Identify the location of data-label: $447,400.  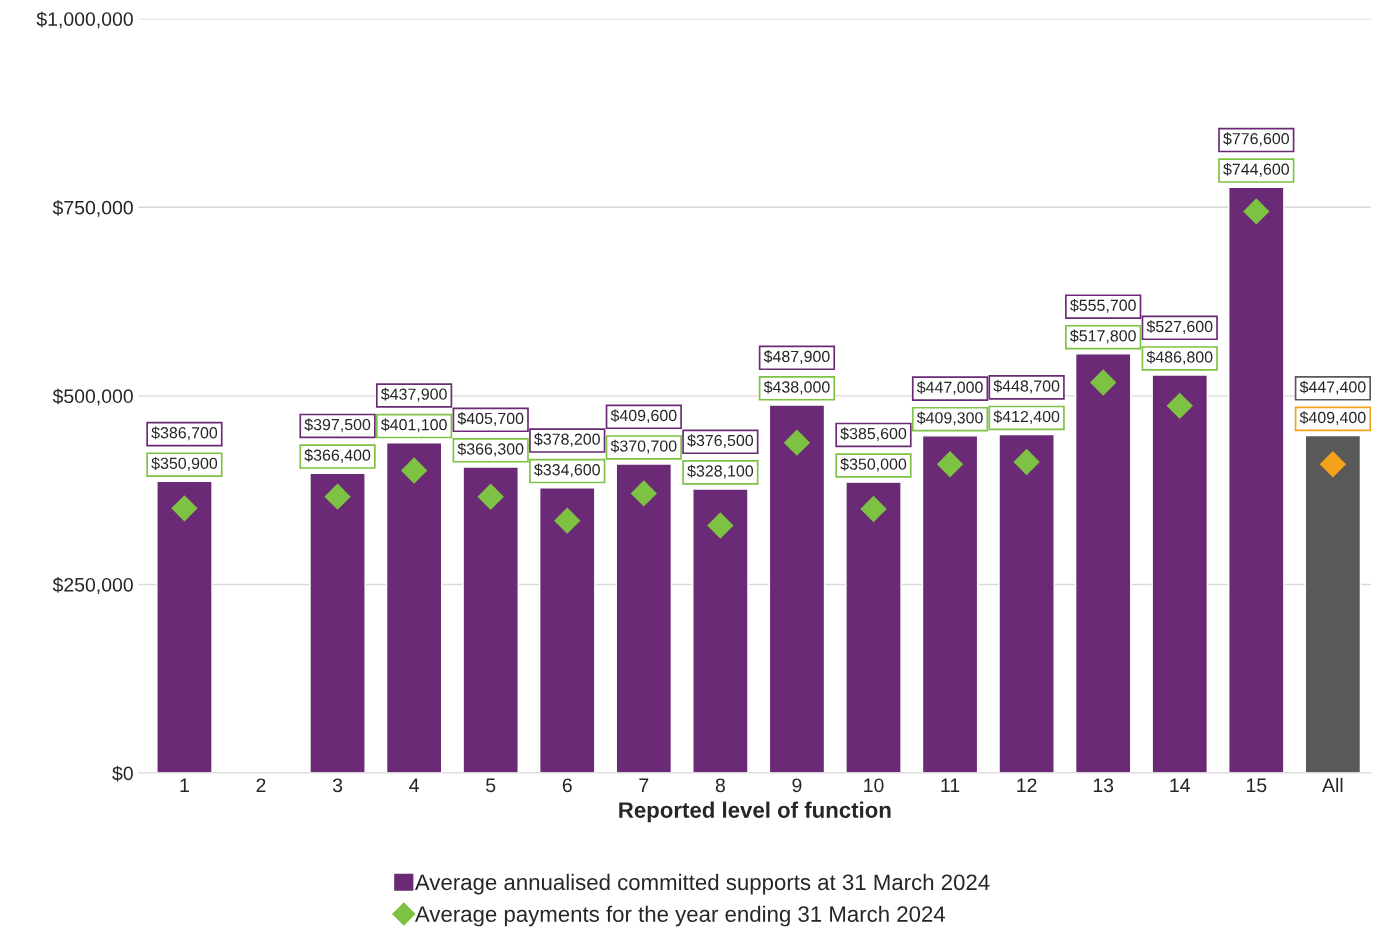
(1332, 387).